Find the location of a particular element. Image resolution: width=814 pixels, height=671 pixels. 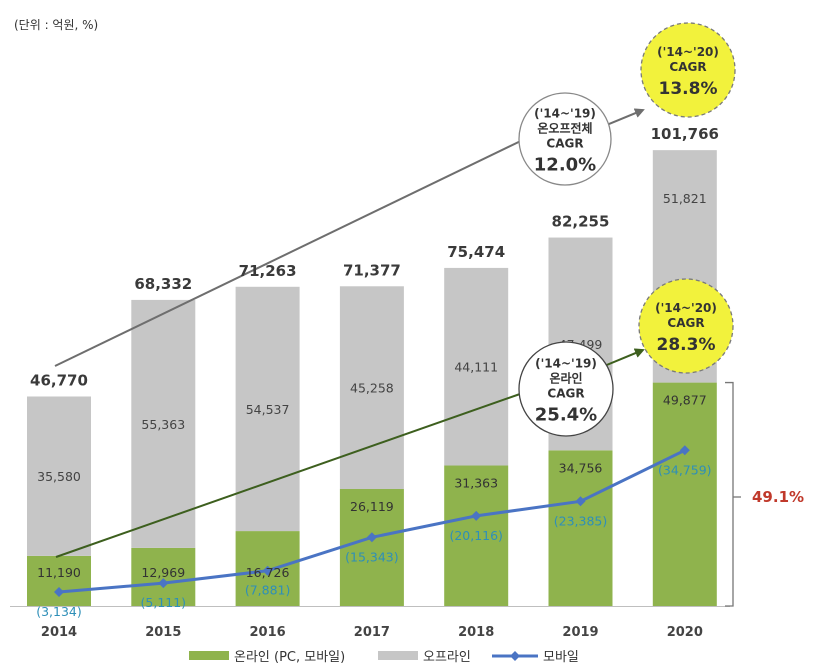

online-cagr-2020-circle-value: 28.3% is located at coordinates (686, 345).